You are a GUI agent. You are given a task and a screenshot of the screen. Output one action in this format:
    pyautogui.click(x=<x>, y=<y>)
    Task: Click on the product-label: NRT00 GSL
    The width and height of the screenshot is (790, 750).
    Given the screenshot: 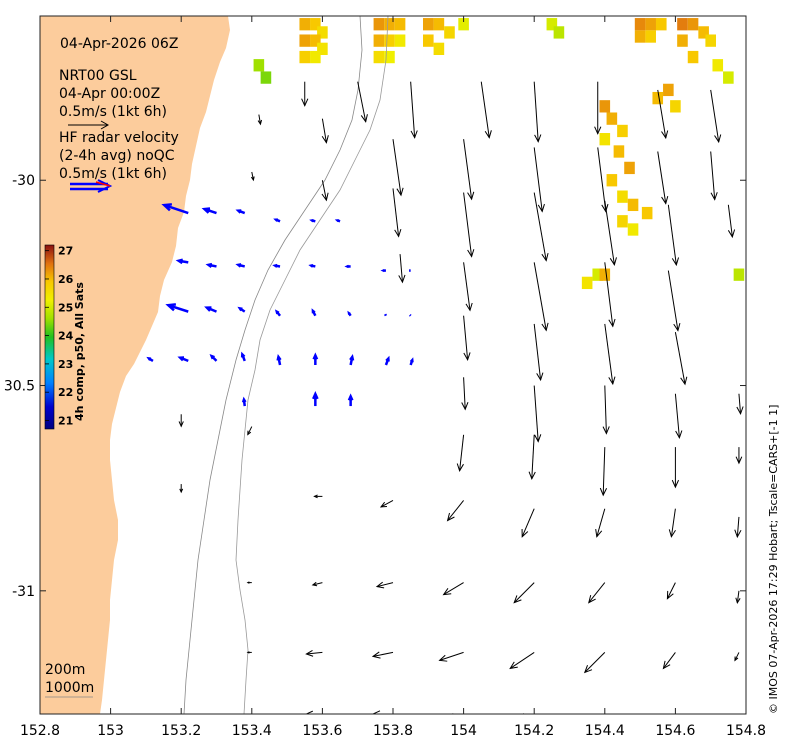 What is the action you would take?
    pyautogui.click(x=98, y=76)
    